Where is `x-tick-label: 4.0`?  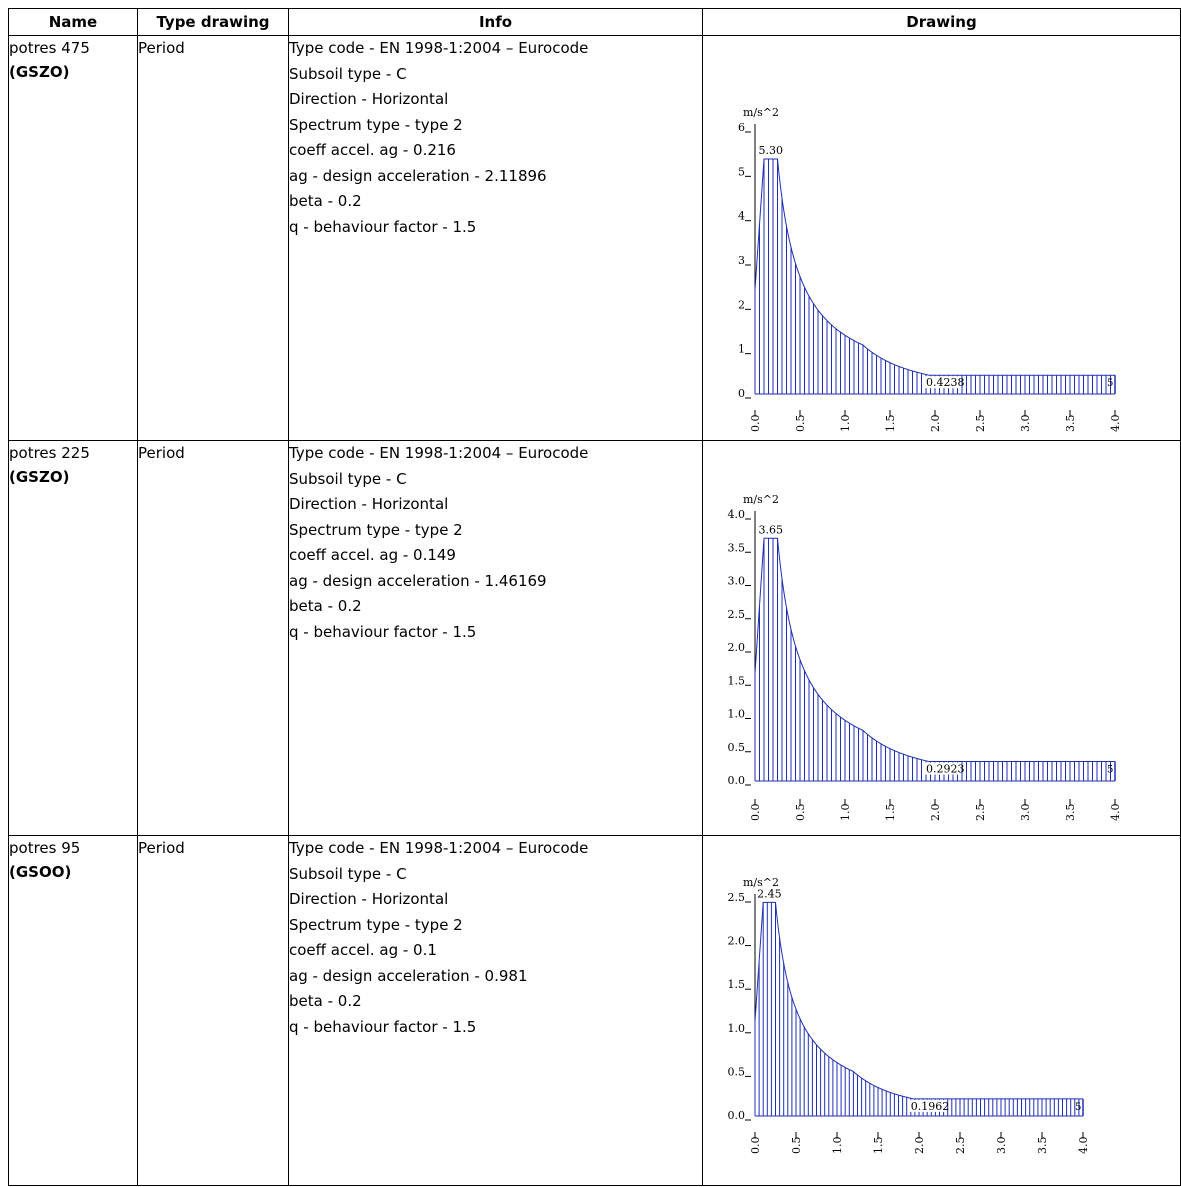
x-tick-label: 4.0 is located at coordinates (1083, 1146).